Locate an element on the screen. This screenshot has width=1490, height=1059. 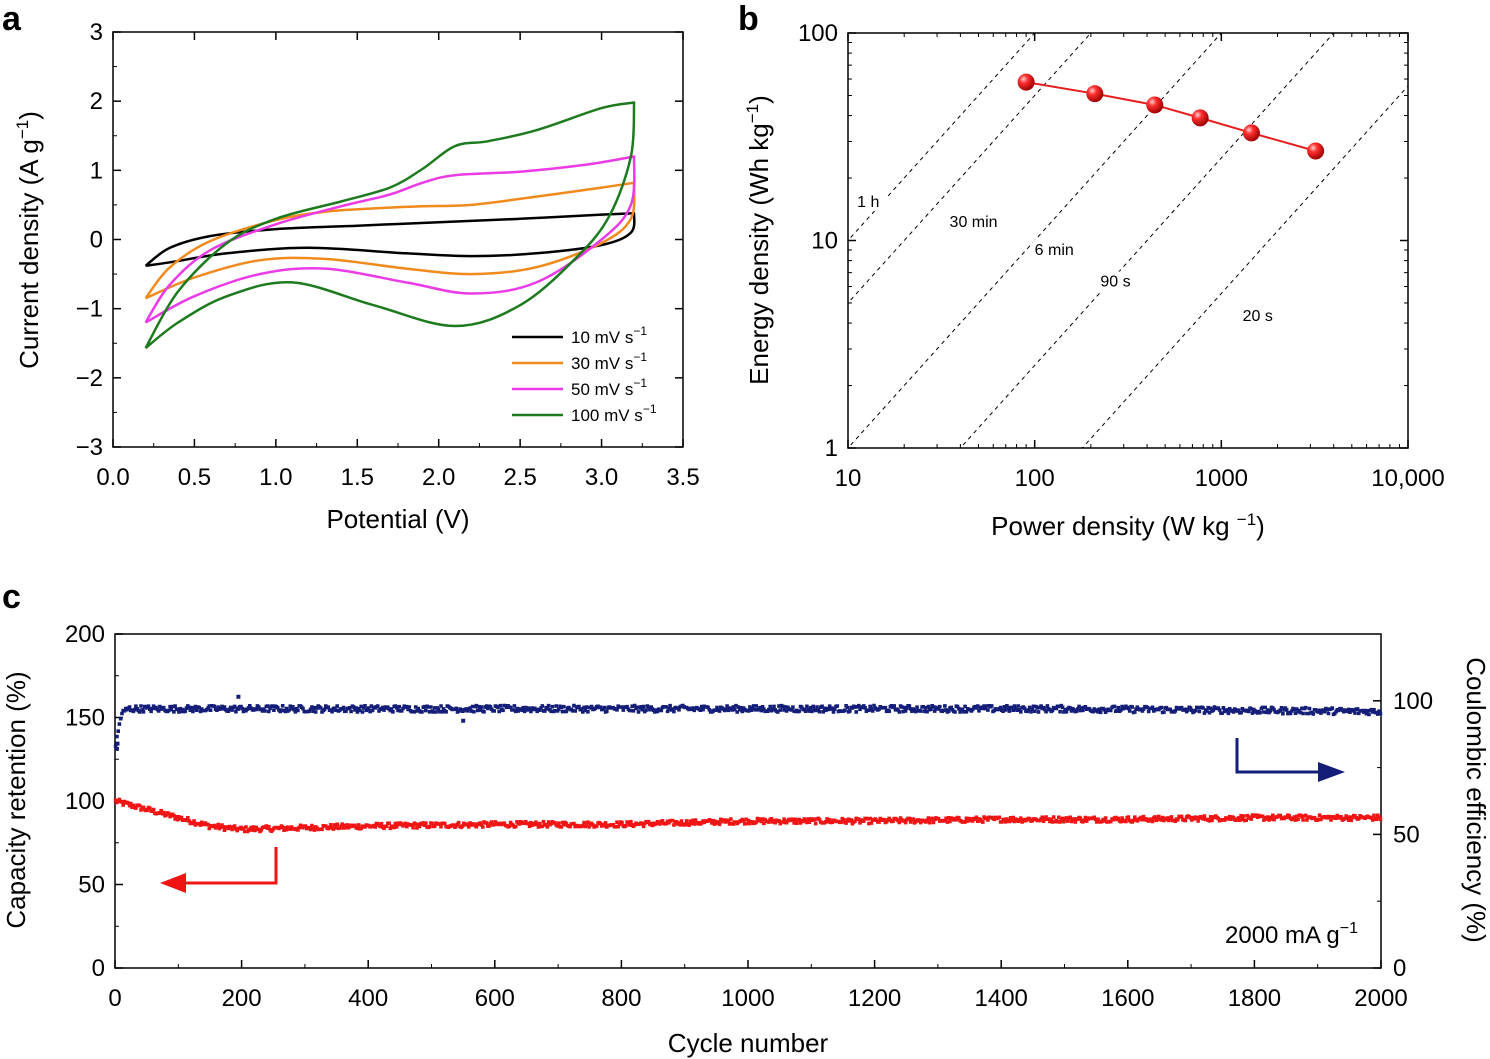
chart-c-ylabel-left: Capacity retention (%) is located at coordinates (16, 799).